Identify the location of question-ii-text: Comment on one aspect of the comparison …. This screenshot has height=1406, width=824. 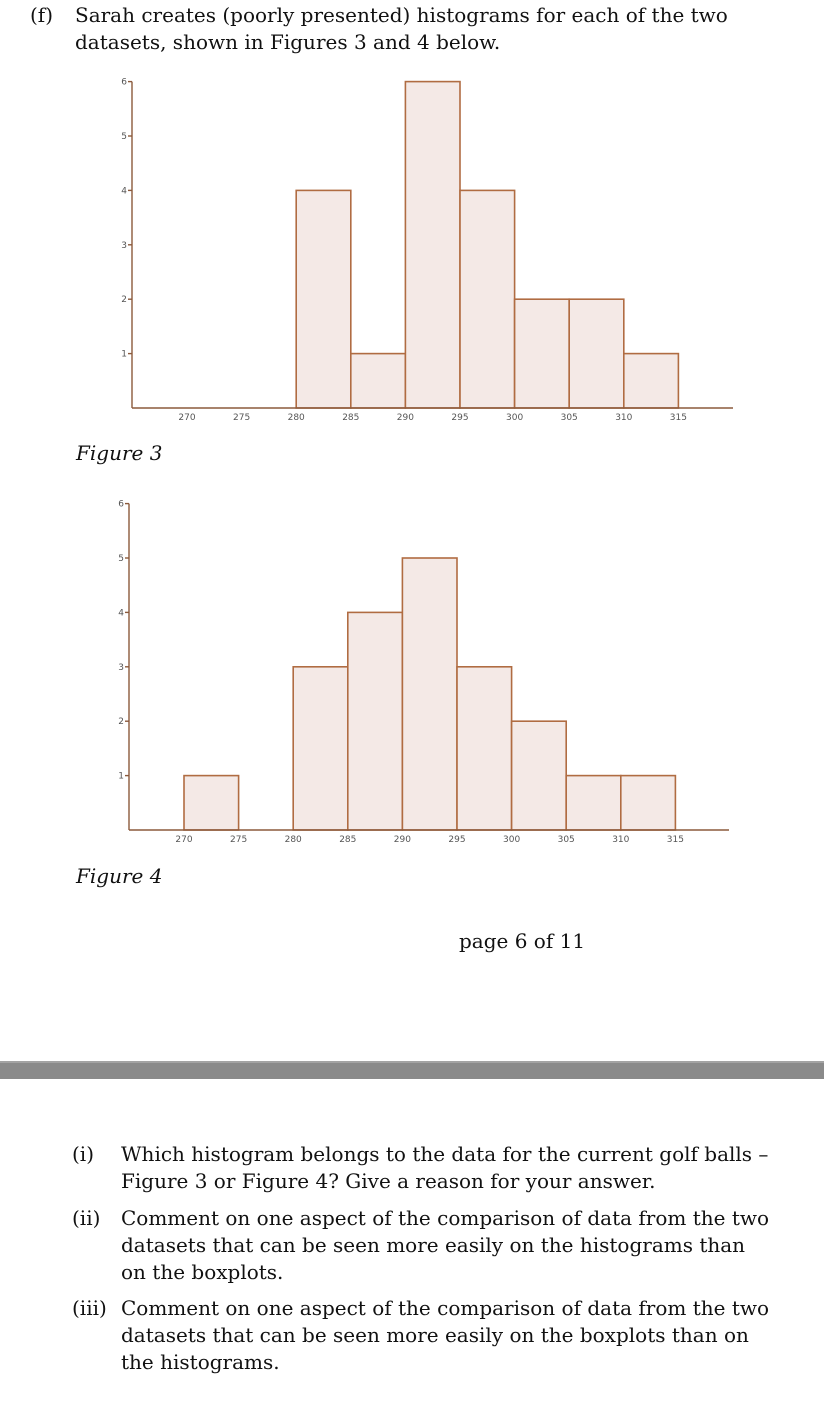
(445, 1245).